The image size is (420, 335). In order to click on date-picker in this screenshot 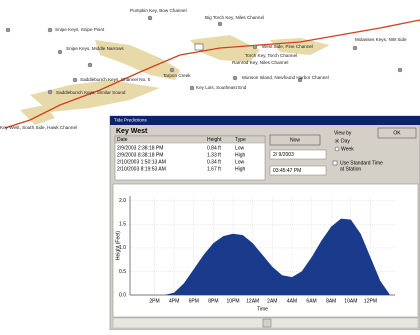, I will do `click(298, 154)`.